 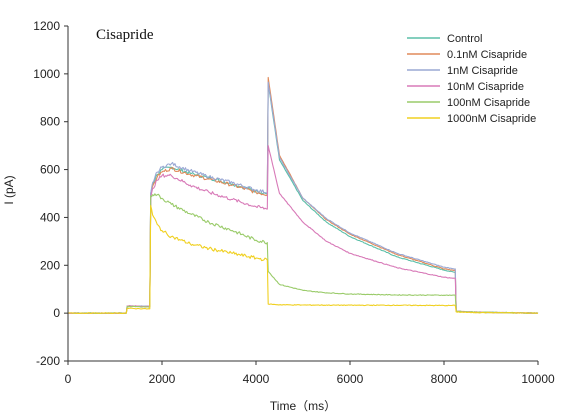 What do you see at coordinates (538, 379) in the screenshot?
I see `x-tick-label: 10000` at bounding box center [538, 379].